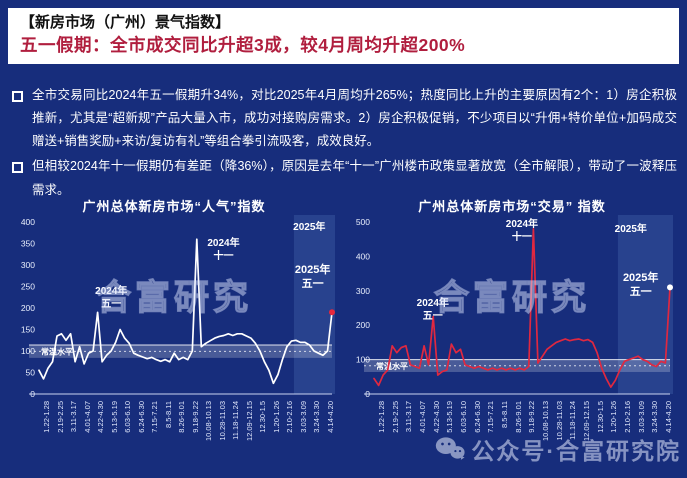 The image size is (687, 478). I want to click on section-title: 【新房市场（广州）景气指数】, so click(125, 22).